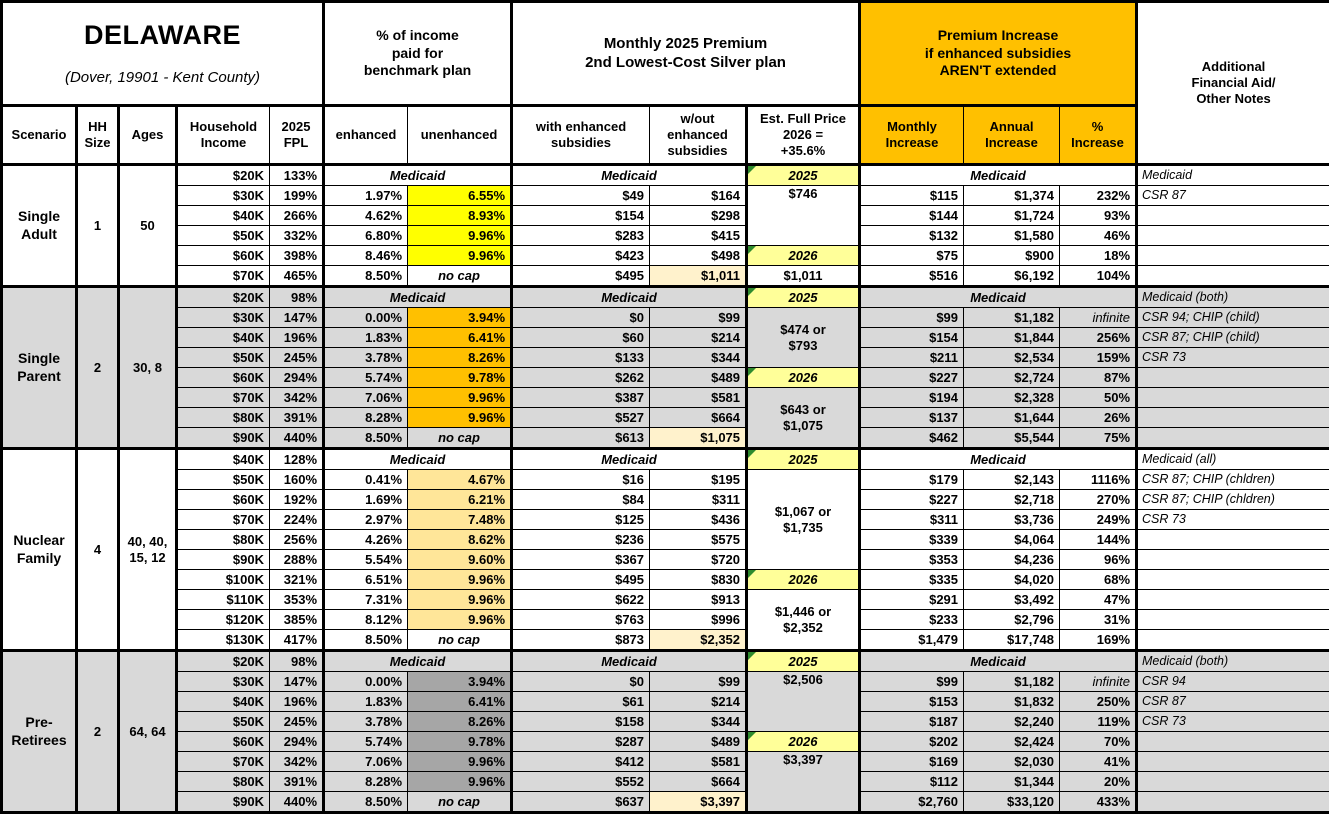 Image resolution: width=1329 pixels, height=814 pixels. What do you see at coordinates (998, 175) in the screenshot?
I see `medicaid-increase-cell: Medicaid` at bounding box center [998, 175].